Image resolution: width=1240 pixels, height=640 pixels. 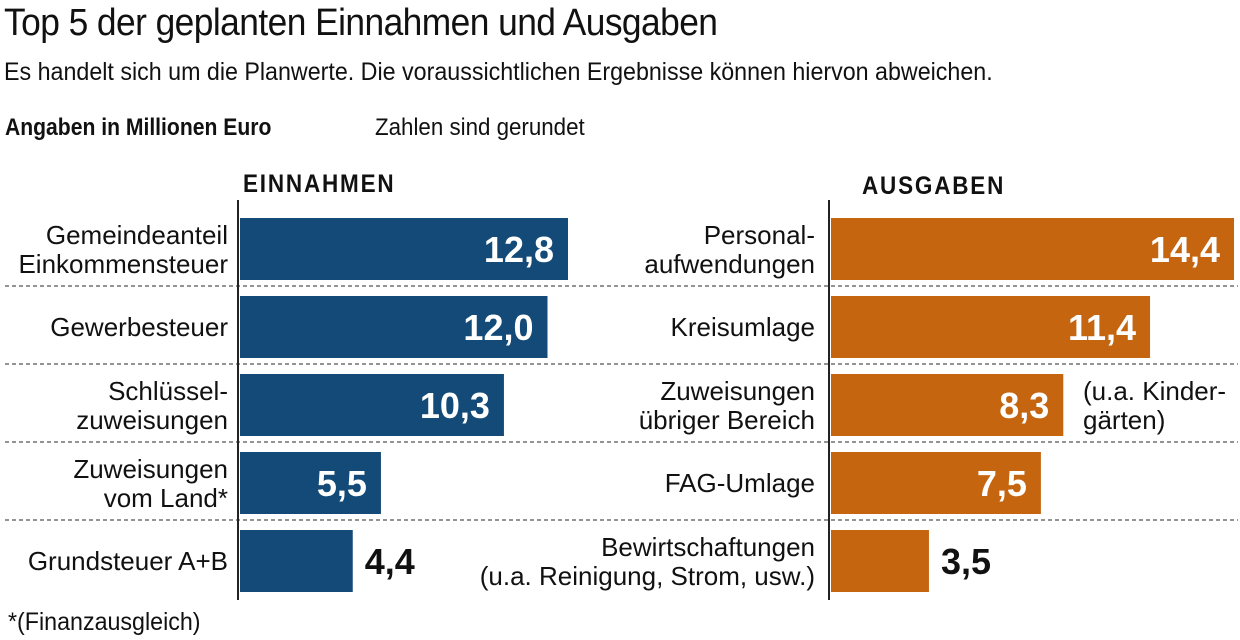 I want to click on footnote: *(Finanzausgleich), so click(x=104, y=622).